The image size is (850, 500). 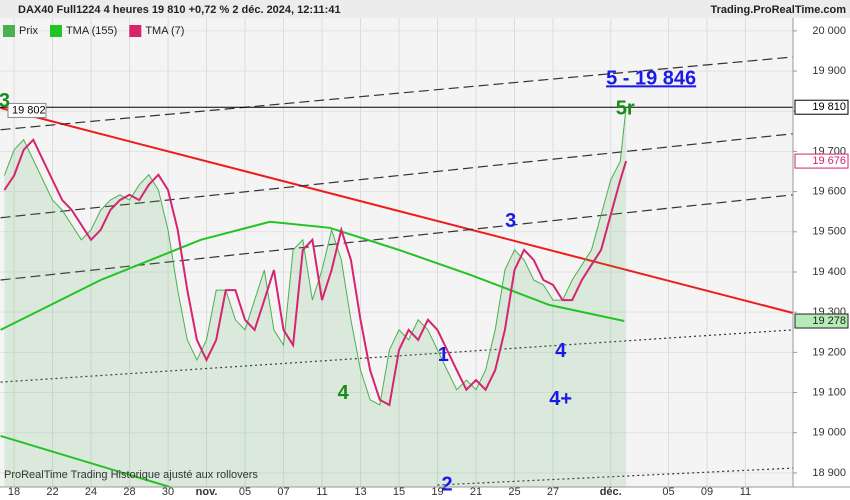 What do you see at coordinates (829, 321) in the screenshot?
I see `price-label: 19 278` at bounding box center [829, 321].